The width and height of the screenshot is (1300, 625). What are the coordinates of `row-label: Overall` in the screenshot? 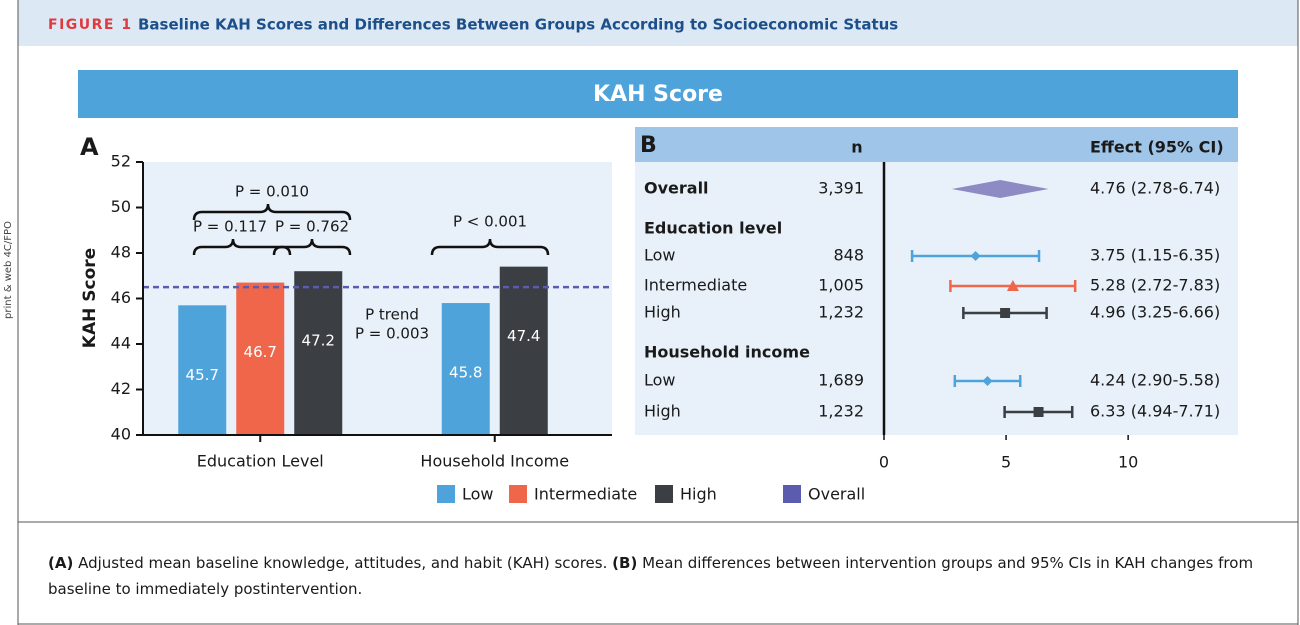 It's located at (676, 188).